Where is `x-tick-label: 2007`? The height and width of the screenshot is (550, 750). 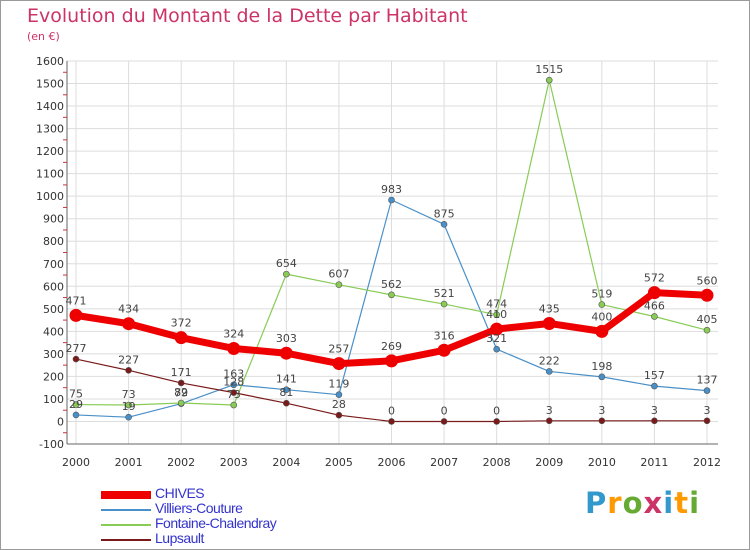
x-tick-label: 2007 is located at coordinates (444, 462).